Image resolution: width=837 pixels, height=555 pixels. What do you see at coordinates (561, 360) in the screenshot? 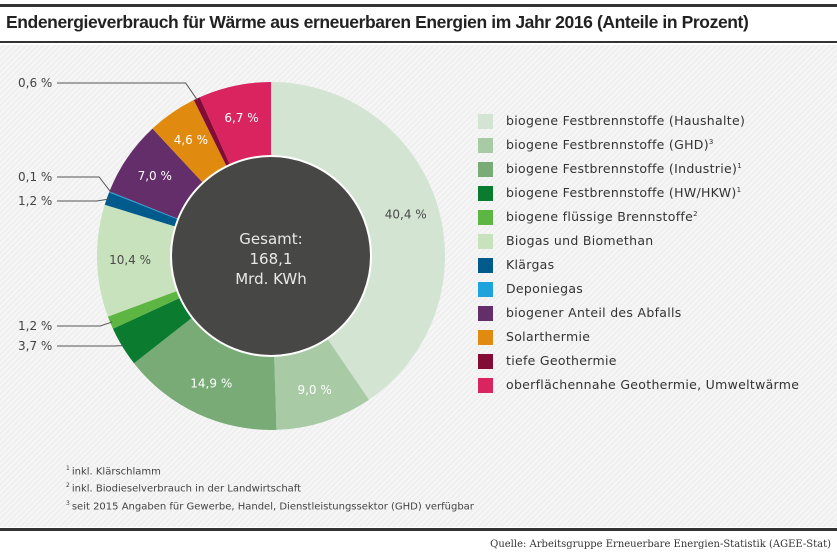
I see `legend-label: tiefe Geothermie` at bounding box center [561, 360].